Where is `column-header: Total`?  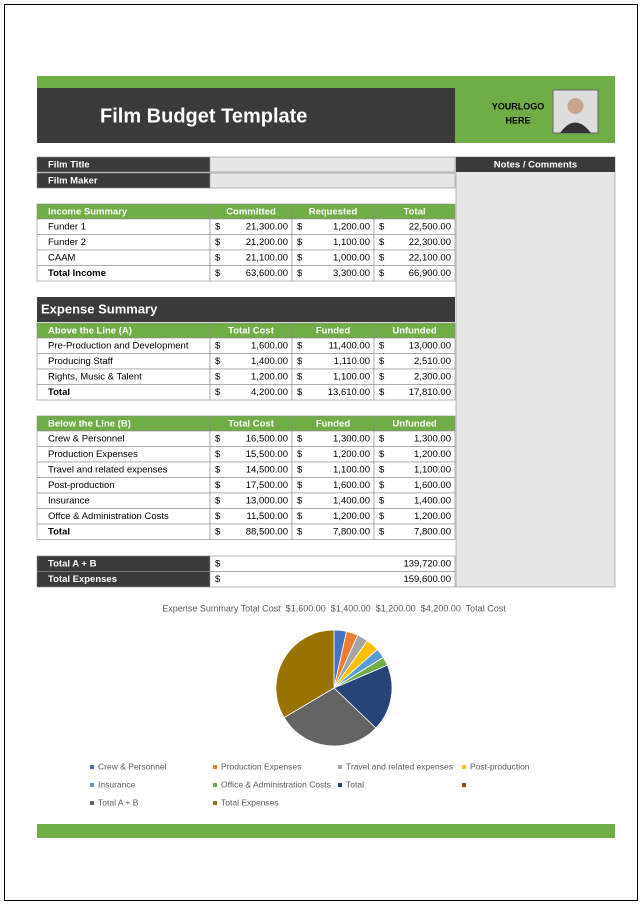 column-header: Total is located at coordinates (415, 212).